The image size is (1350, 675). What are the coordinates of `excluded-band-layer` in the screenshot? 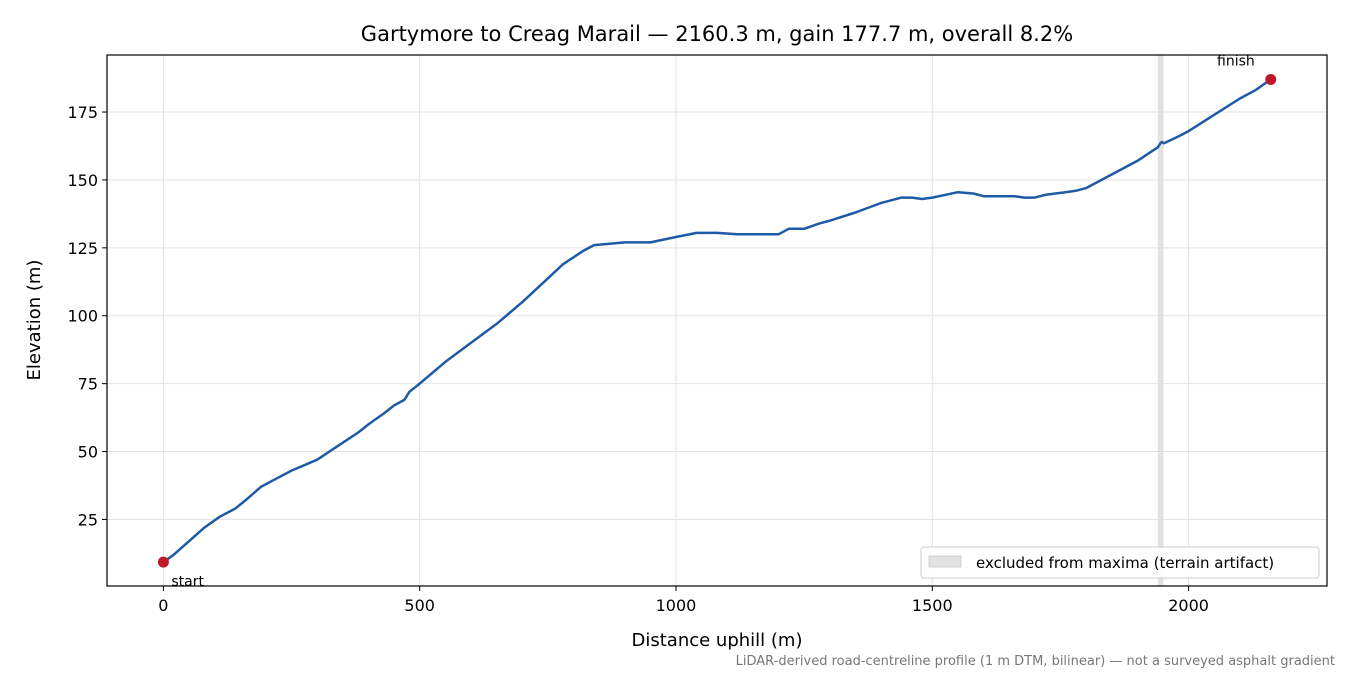 It's located at (1160, 320).